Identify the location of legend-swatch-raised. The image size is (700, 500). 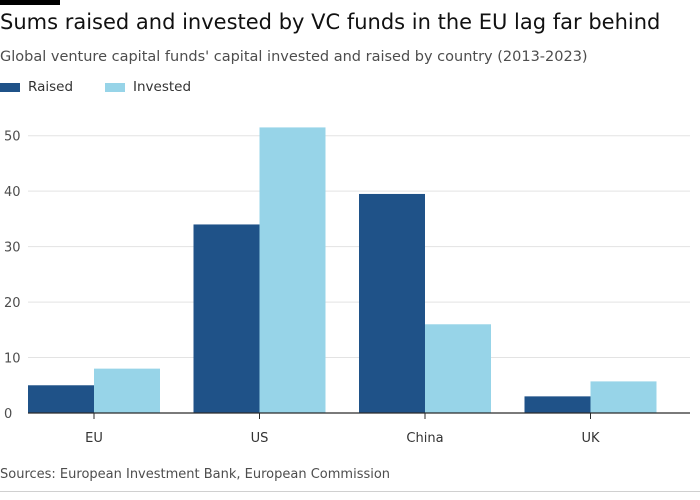
(10, 87).